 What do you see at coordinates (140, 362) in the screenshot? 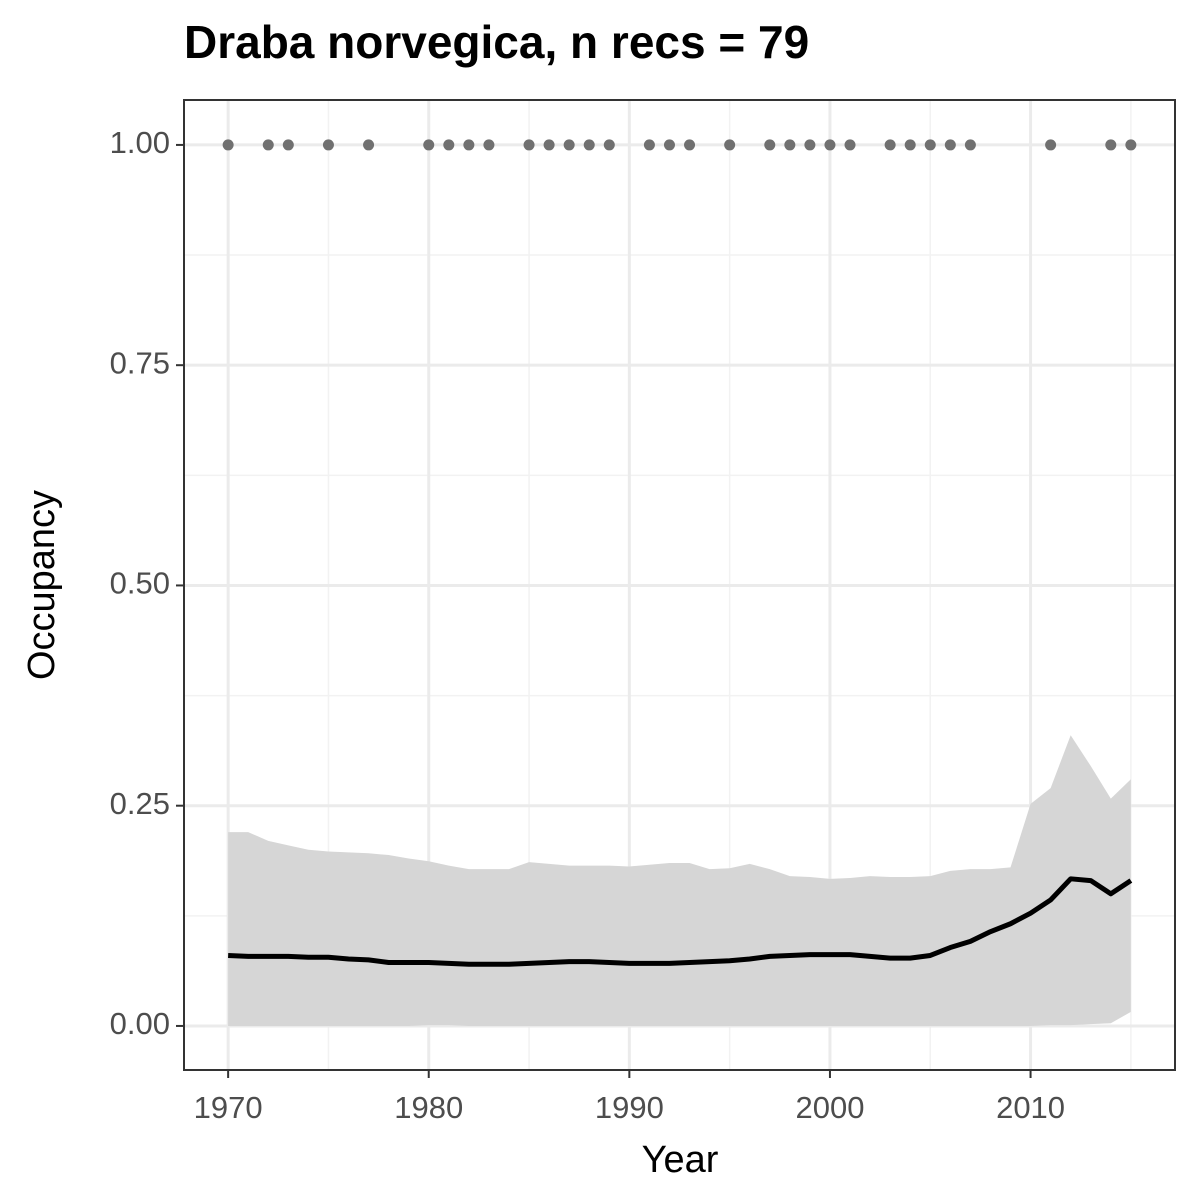
I see `y-tick-label: 0.75` at bounding box center [140, 362].